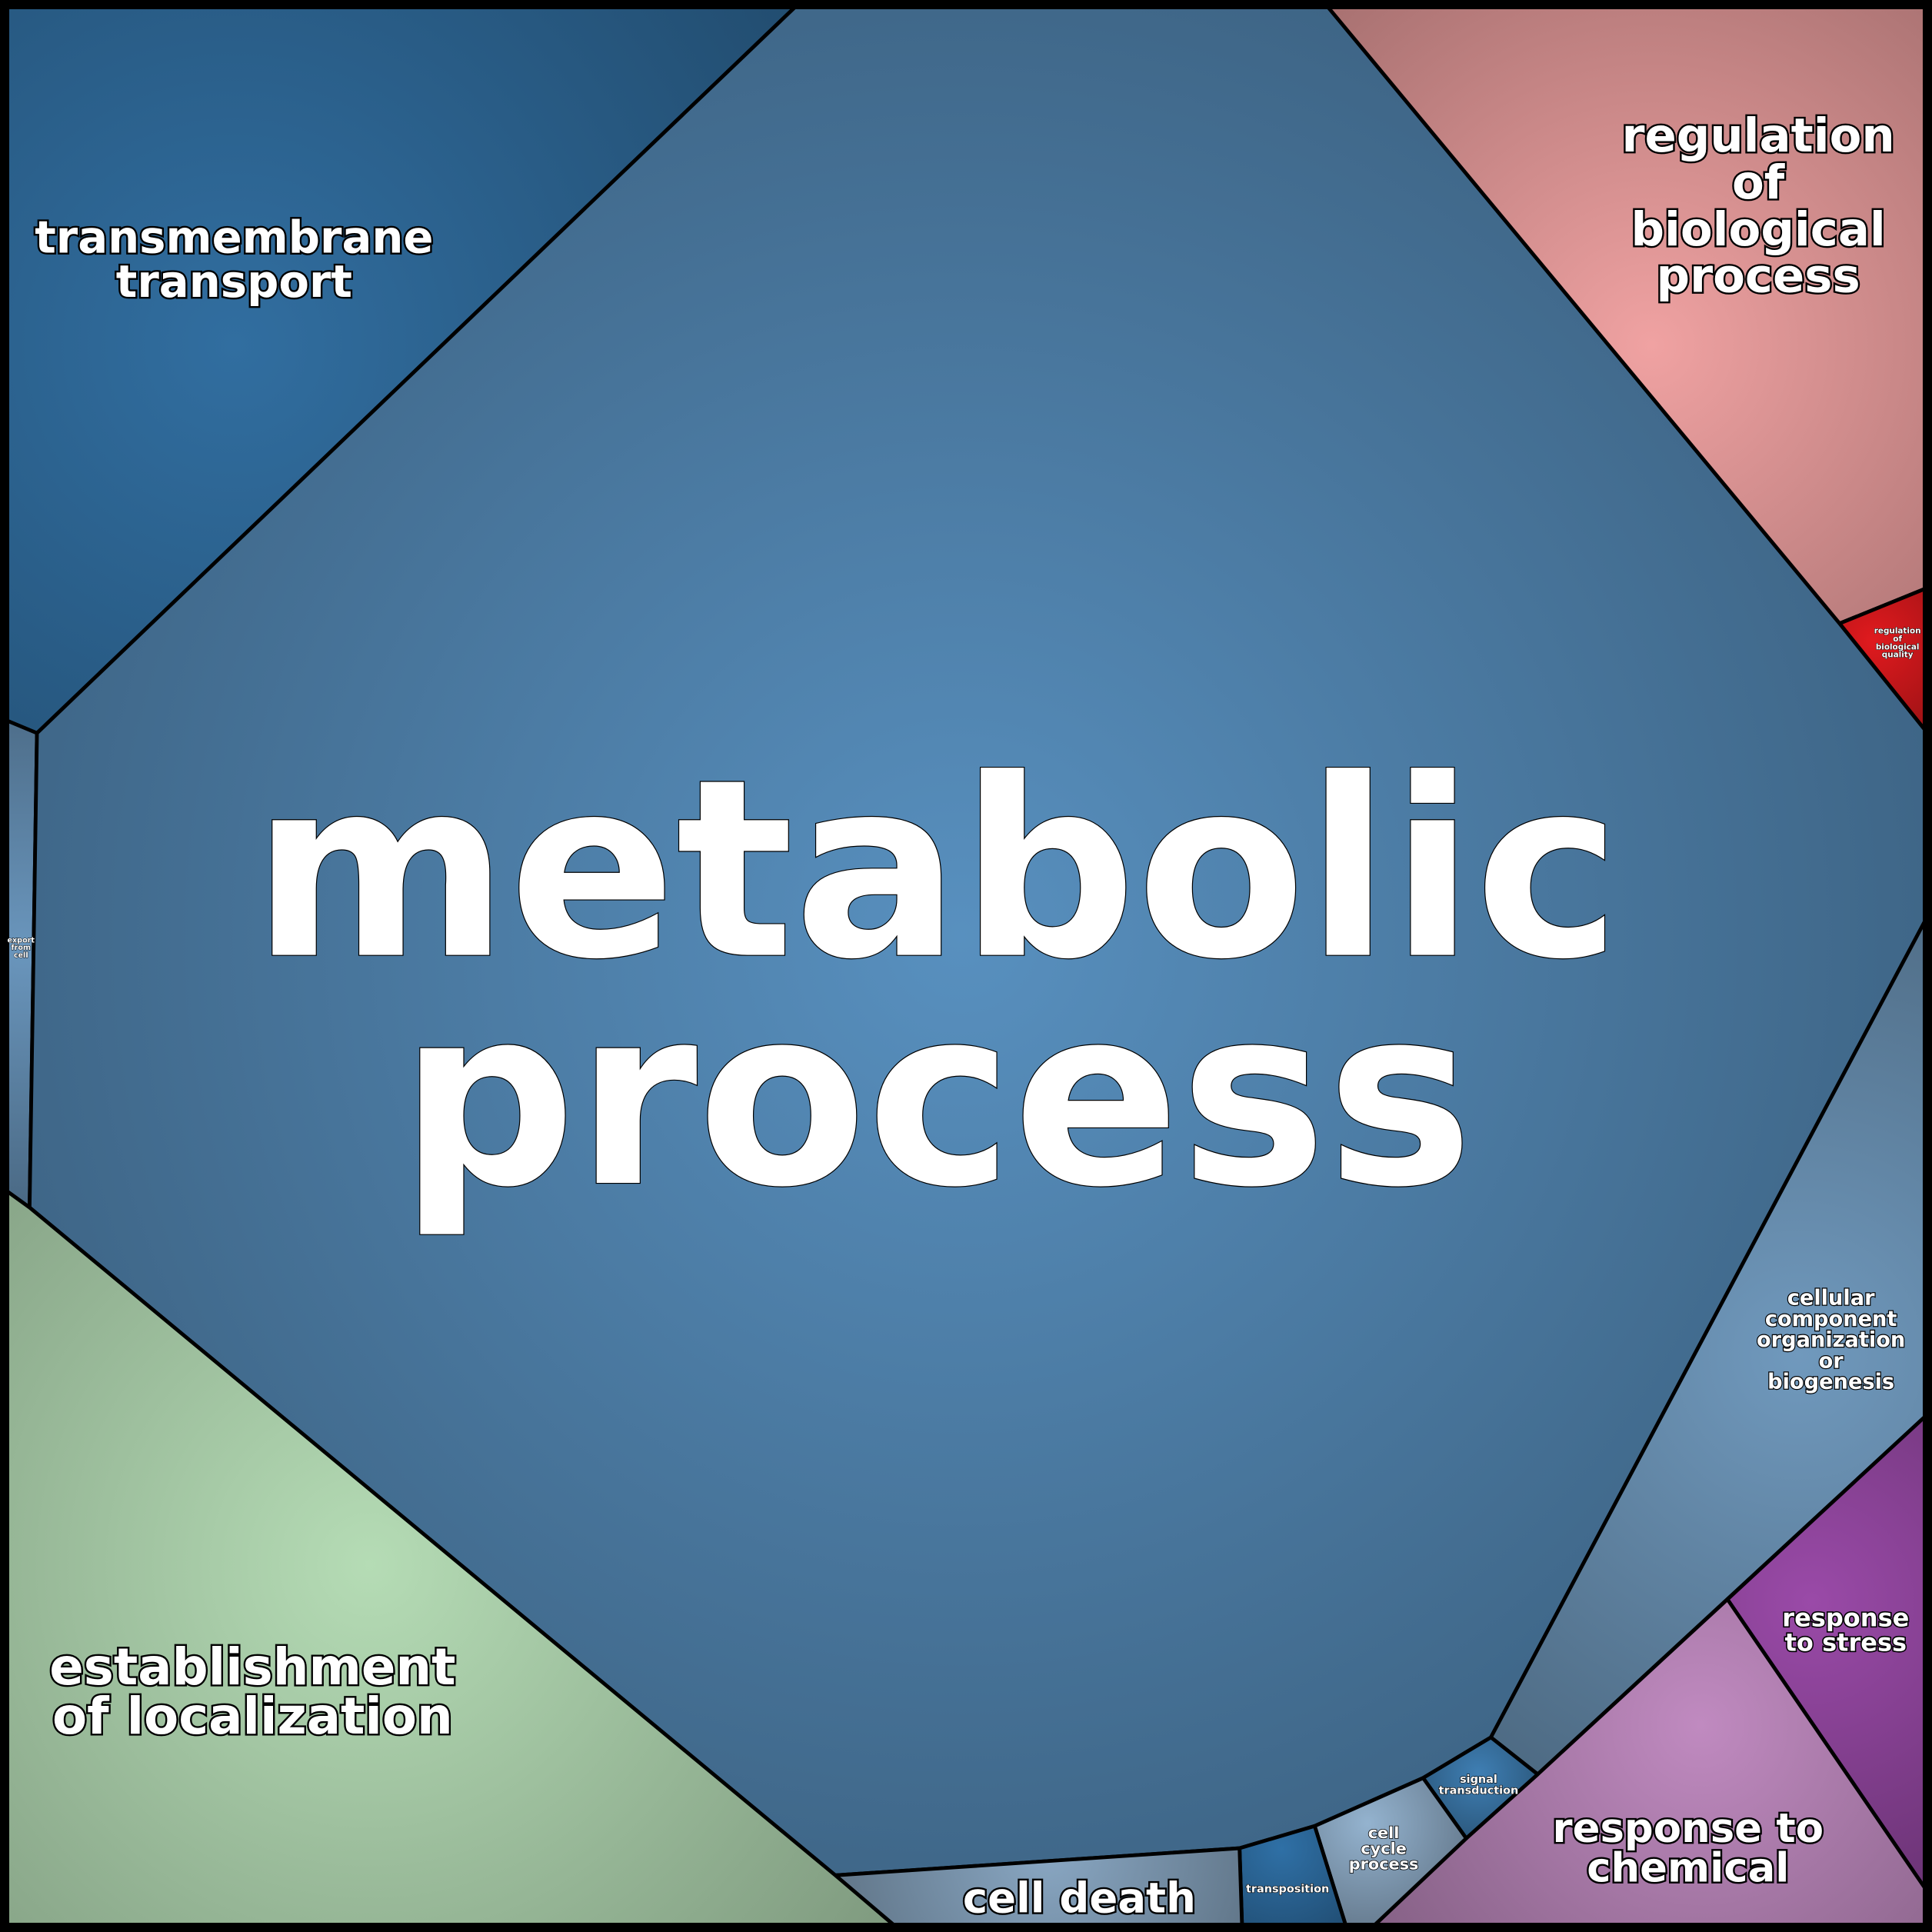 This screenshot has width=1932, height=1932. I want to click on label-line: chemical, so click(1688, 1867).